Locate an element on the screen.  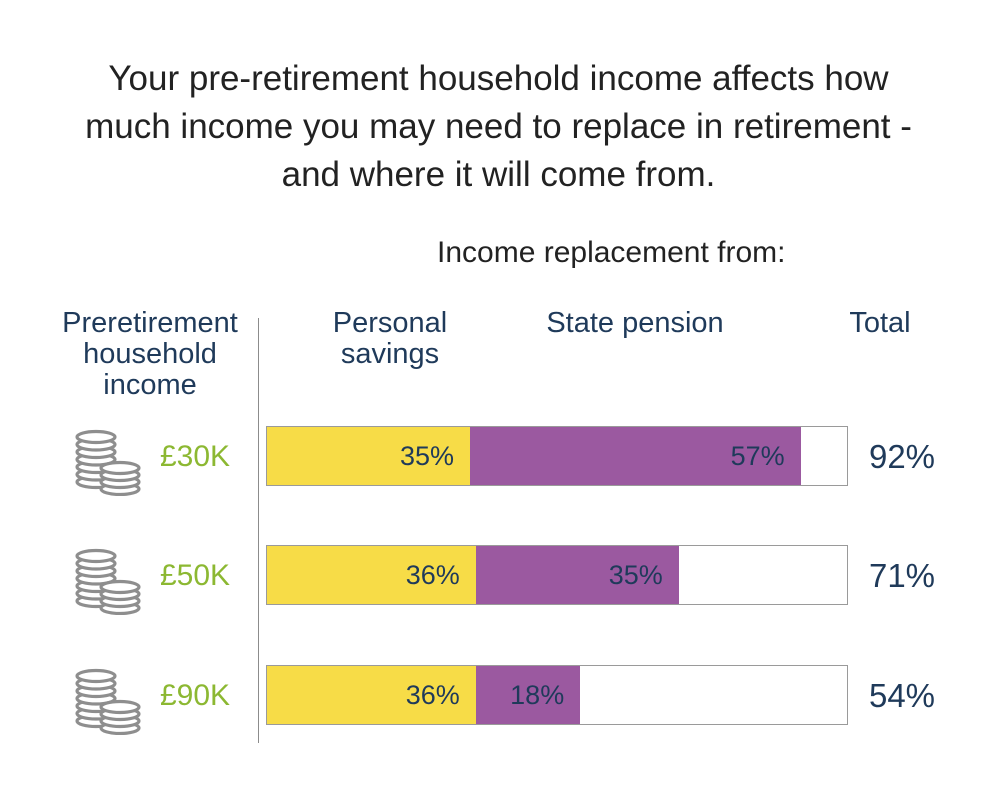
income-level-label: £30K is located at coordinates (195, 456).